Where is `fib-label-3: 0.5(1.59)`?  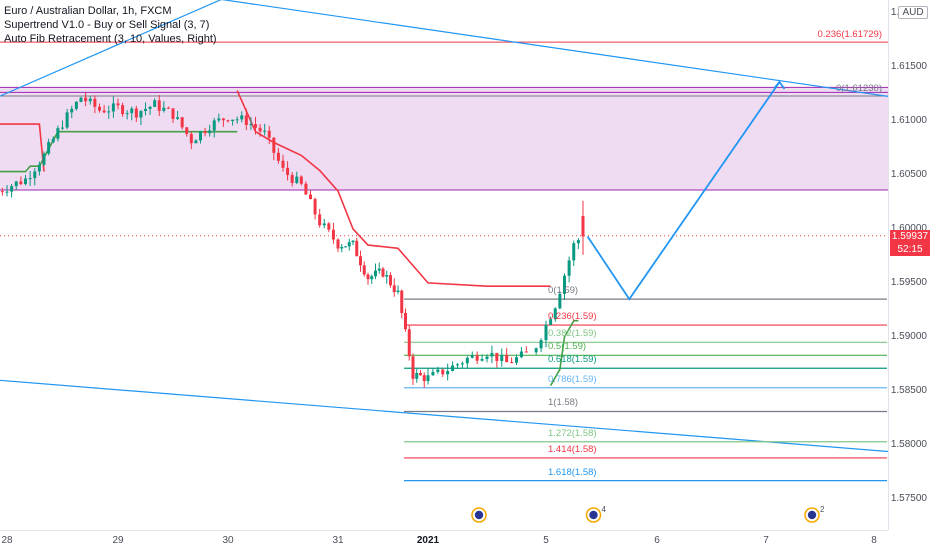 fib-label-3: 0.5(1.59) is located at coordinates (567, 347).